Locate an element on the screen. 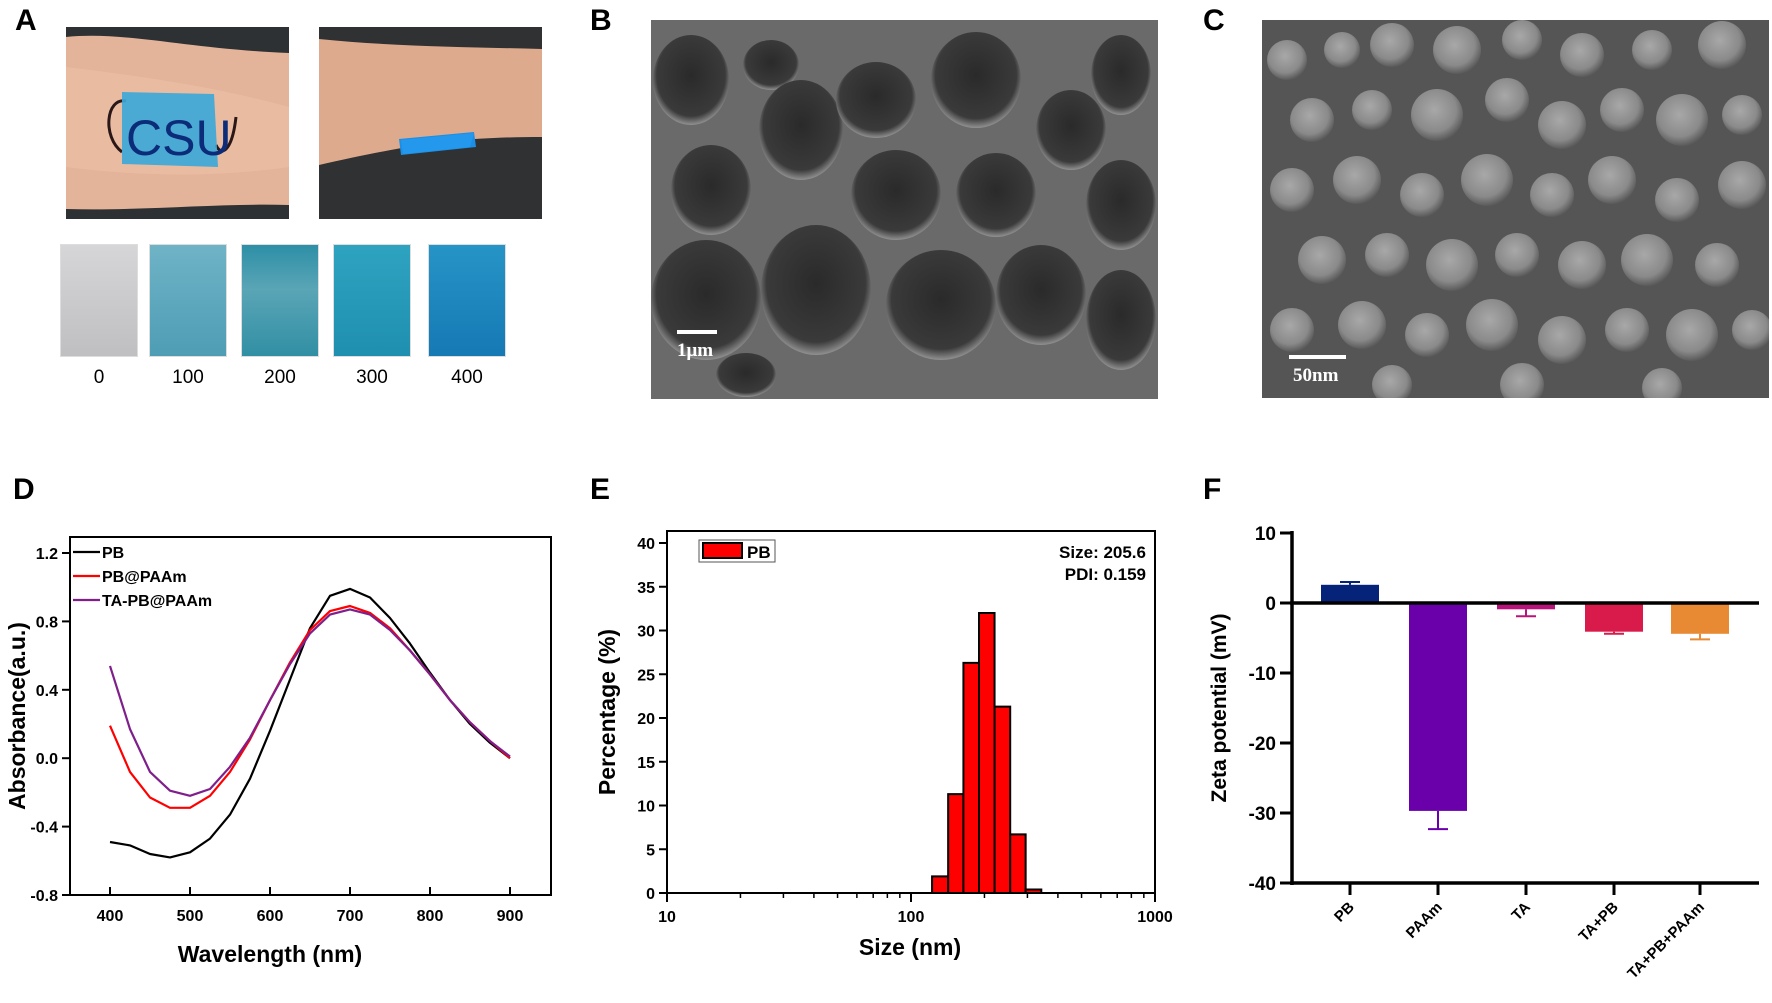 The height and width of the screenshot is (1003, 1772). e-x-ticks: 10 100 1000 is located at coordinates (915, 909).